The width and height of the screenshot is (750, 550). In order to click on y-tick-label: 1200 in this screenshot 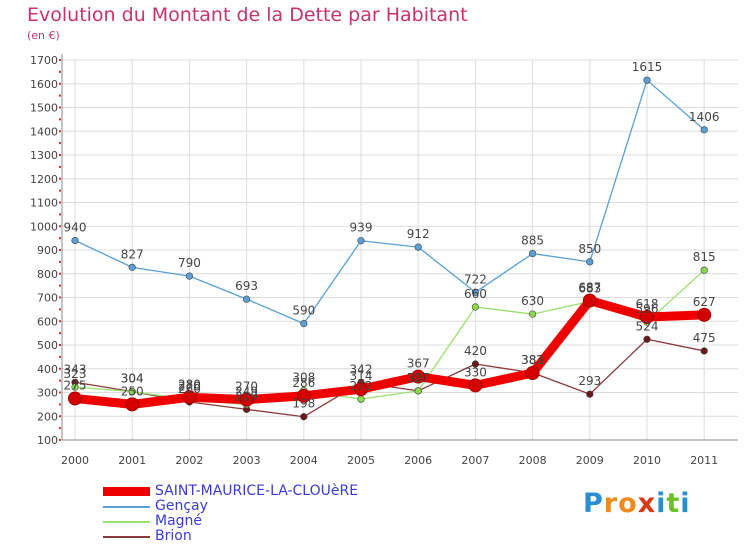, I will do `click(44, 179)`.